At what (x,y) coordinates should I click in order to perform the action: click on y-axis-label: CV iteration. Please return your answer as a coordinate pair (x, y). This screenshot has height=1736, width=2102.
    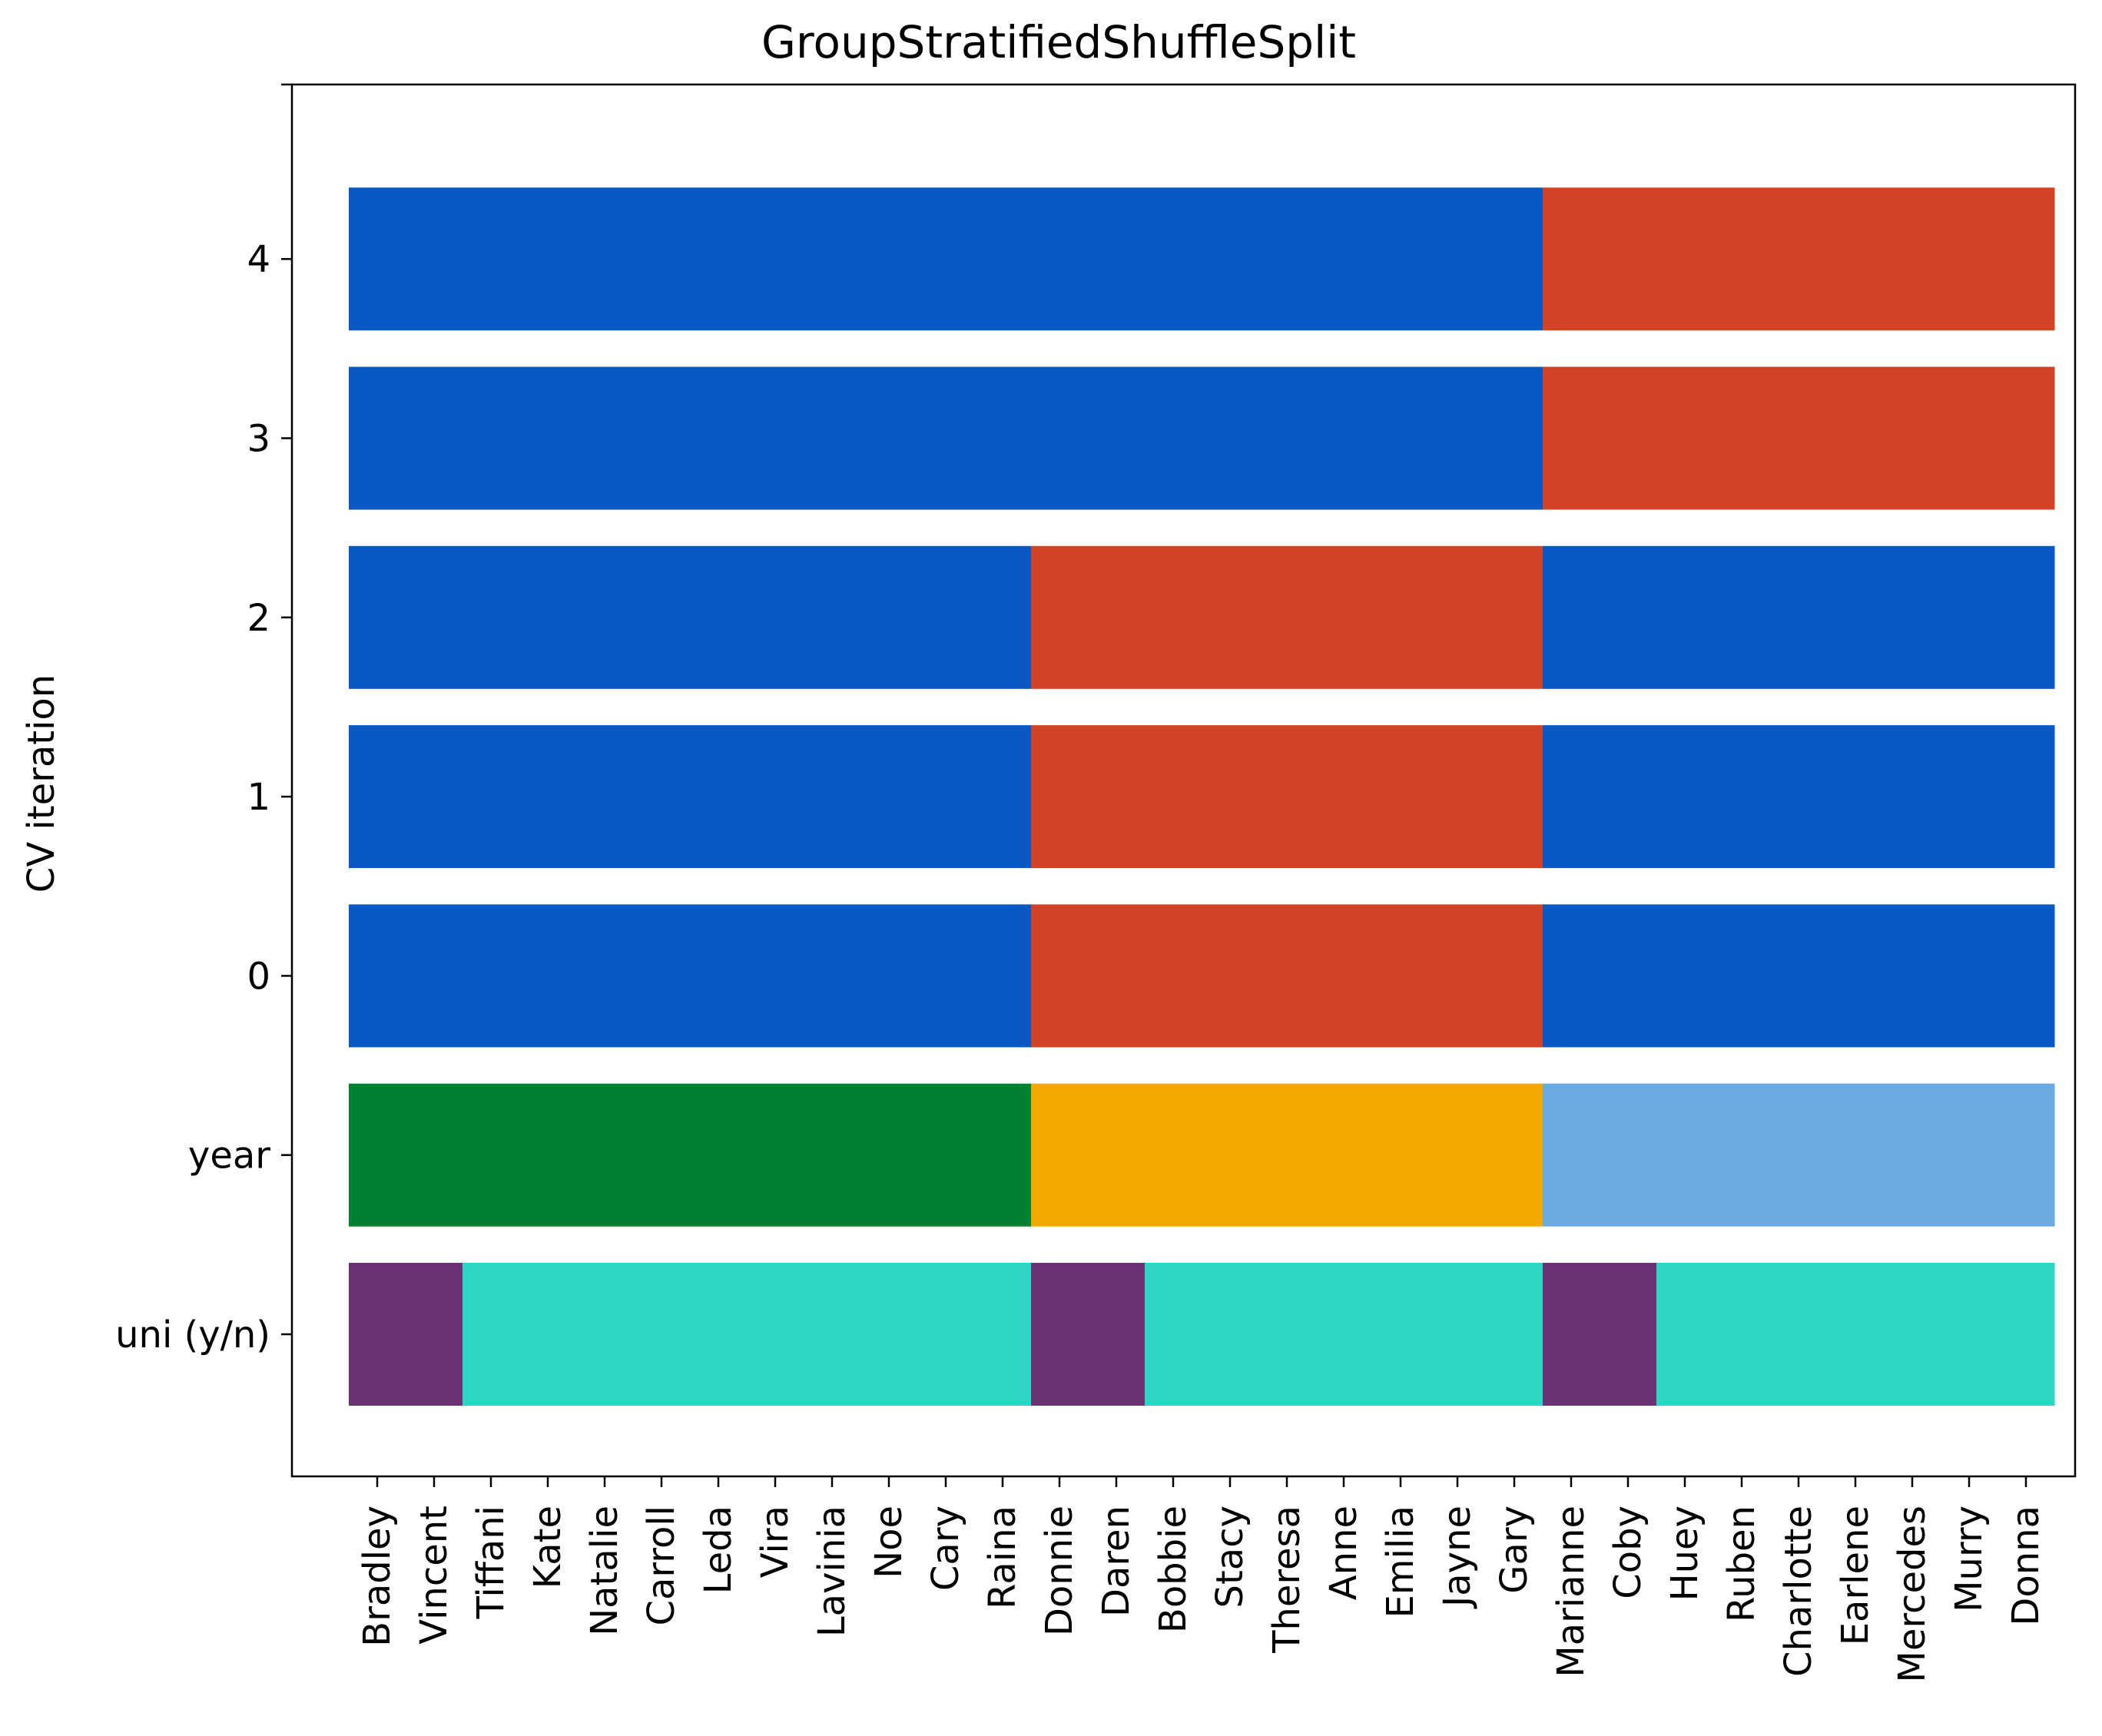
    Looking at the image, I should click on (41, 783).